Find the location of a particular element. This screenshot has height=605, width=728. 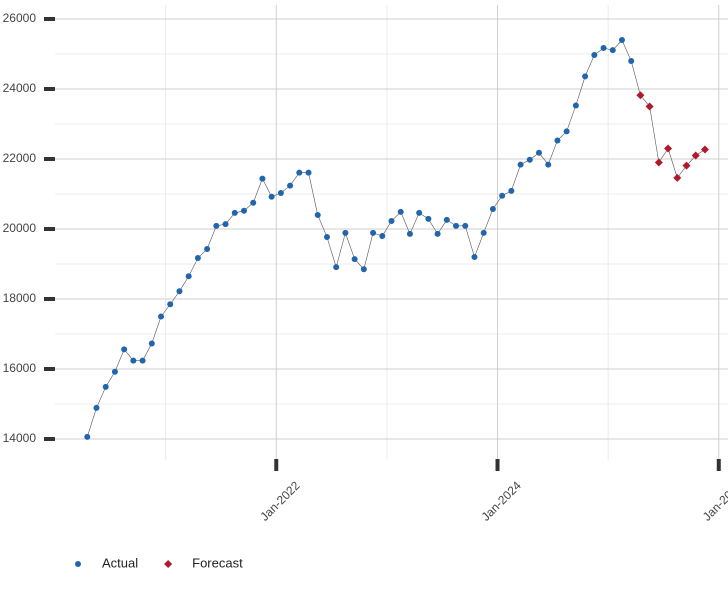

legend-label: Actual is located at coordinates (120, 562).